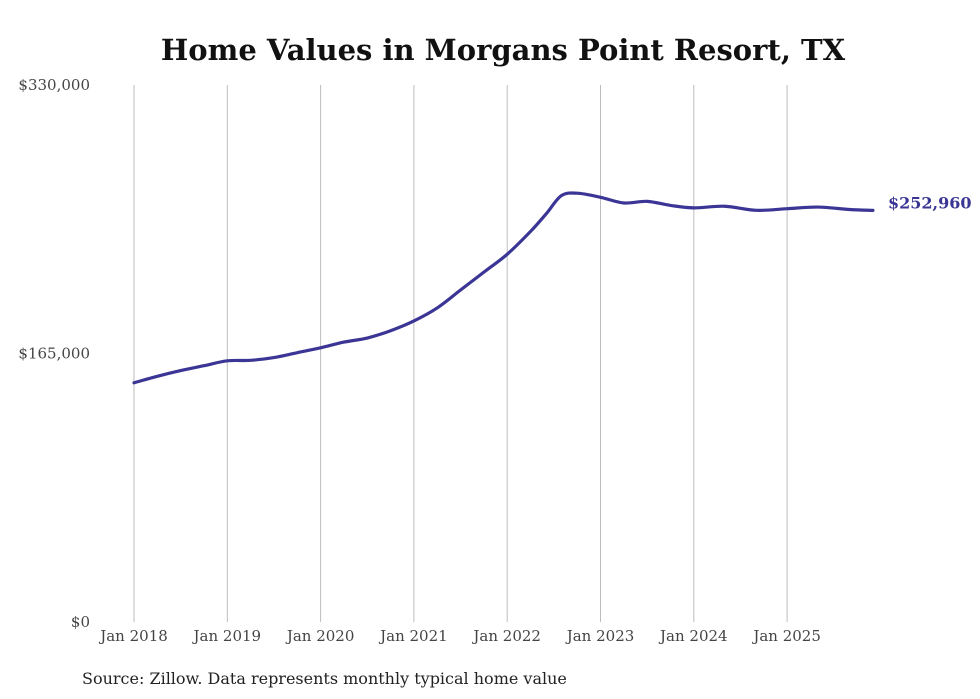 This screenshot has width=980, height=699. Describe the element at coordinates (80, 622) in the screenshot. I see `y-tick-label: $0` at that location.